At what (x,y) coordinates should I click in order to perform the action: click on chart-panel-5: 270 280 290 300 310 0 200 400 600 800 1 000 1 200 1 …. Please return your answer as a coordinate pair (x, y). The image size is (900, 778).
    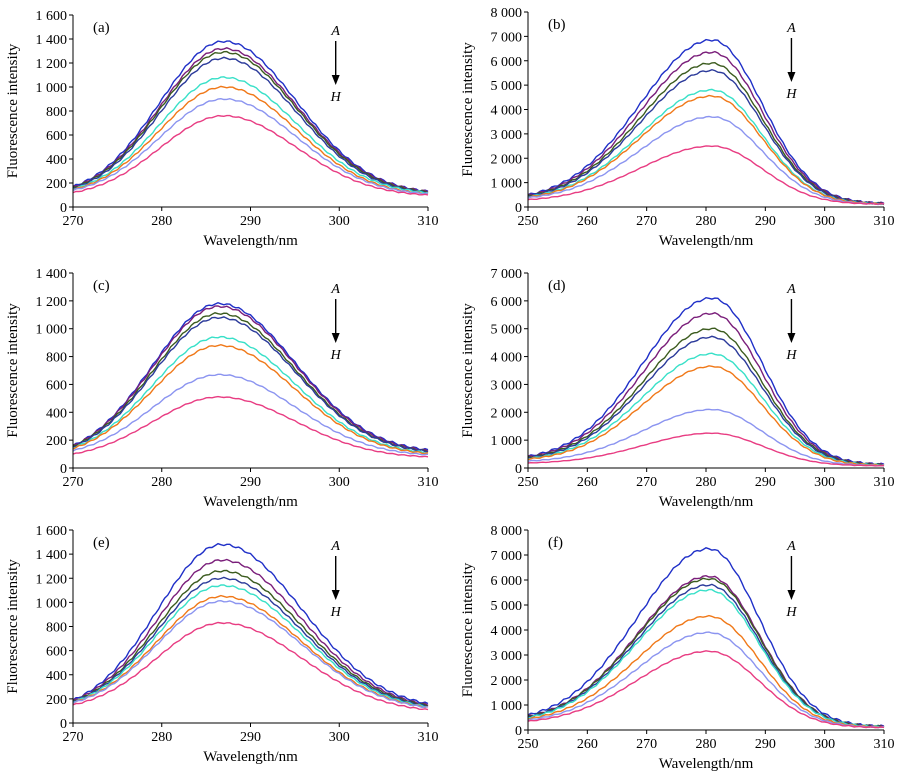
    Looking at the image, I should click on (222, 644).